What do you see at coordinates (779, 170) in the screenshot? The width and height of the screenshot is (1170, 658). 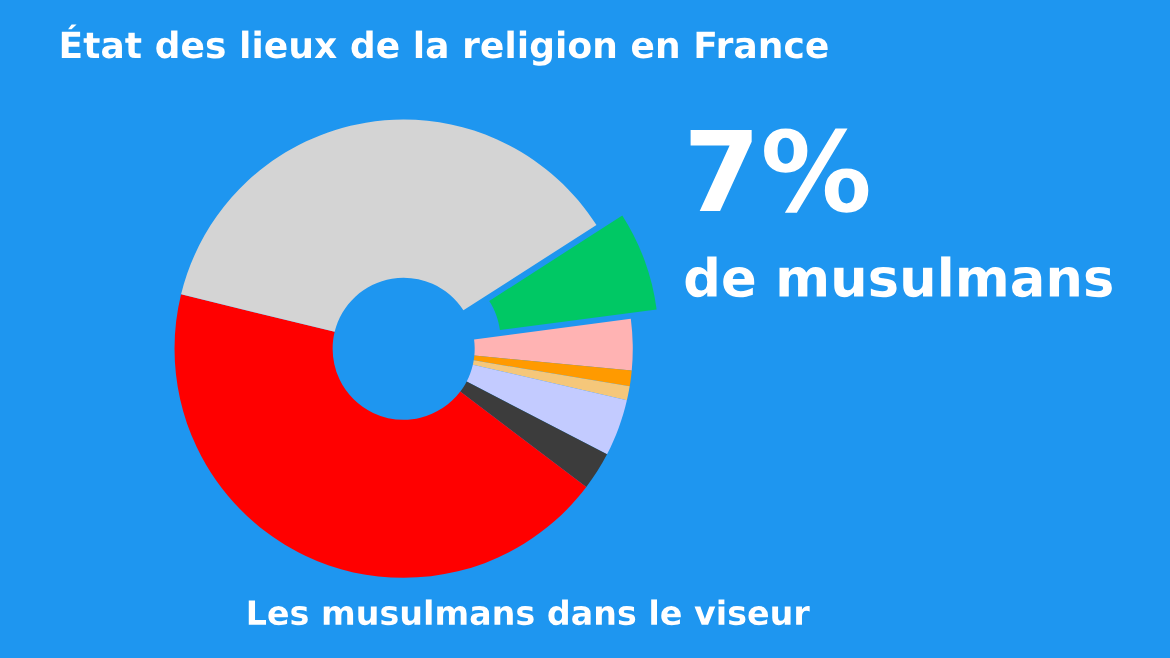 I see `data-label: 7%` at bounding box center [779, 170].